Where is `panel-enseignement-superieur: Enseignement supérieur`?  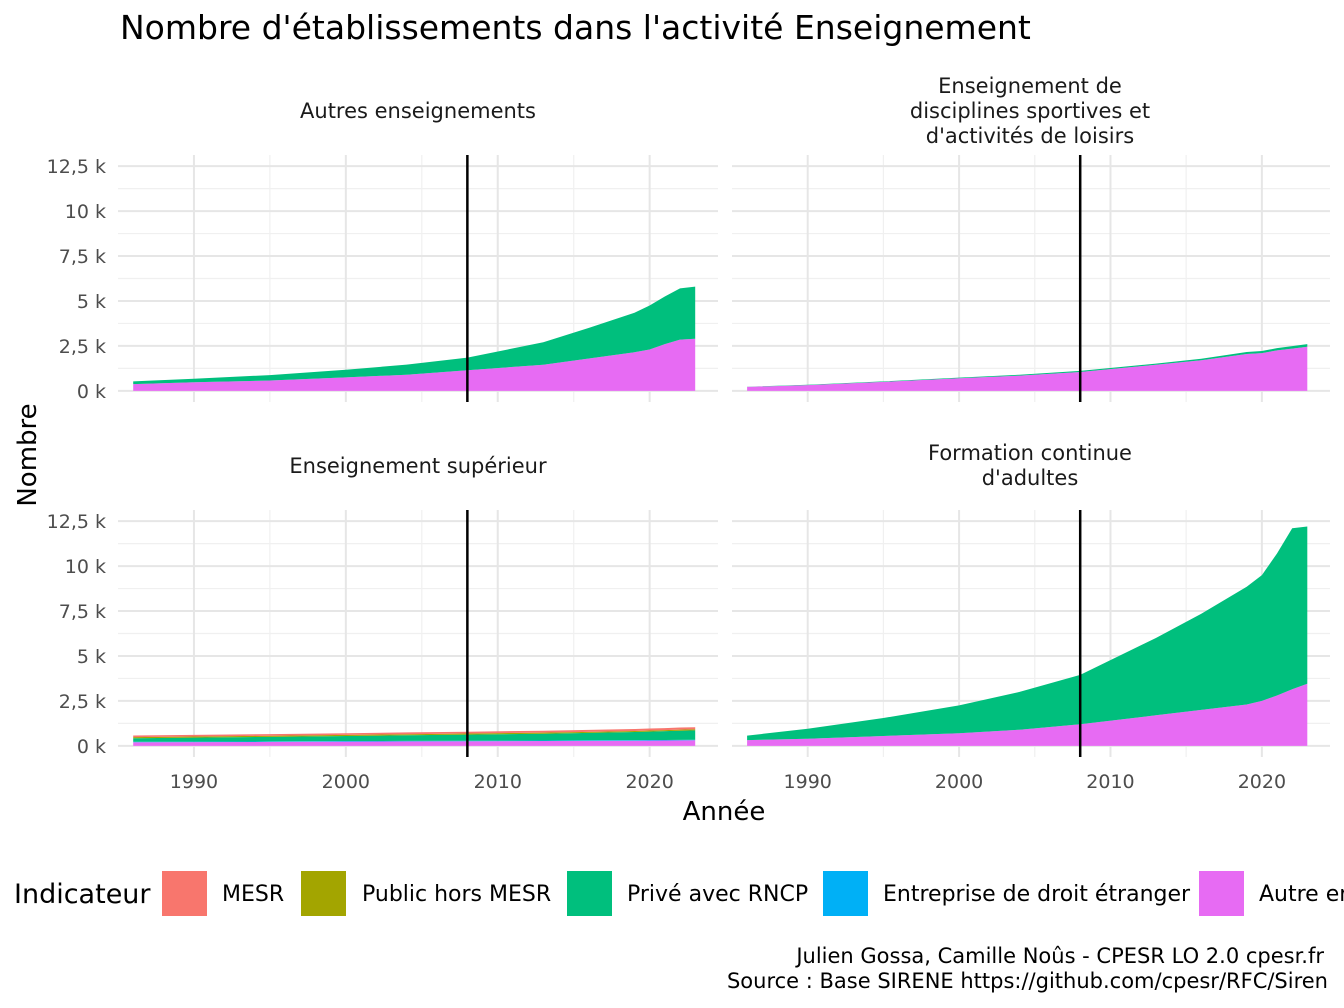 panel-enseignement-superieur: Enseignement supérieur is located at coordinates (418, 466).